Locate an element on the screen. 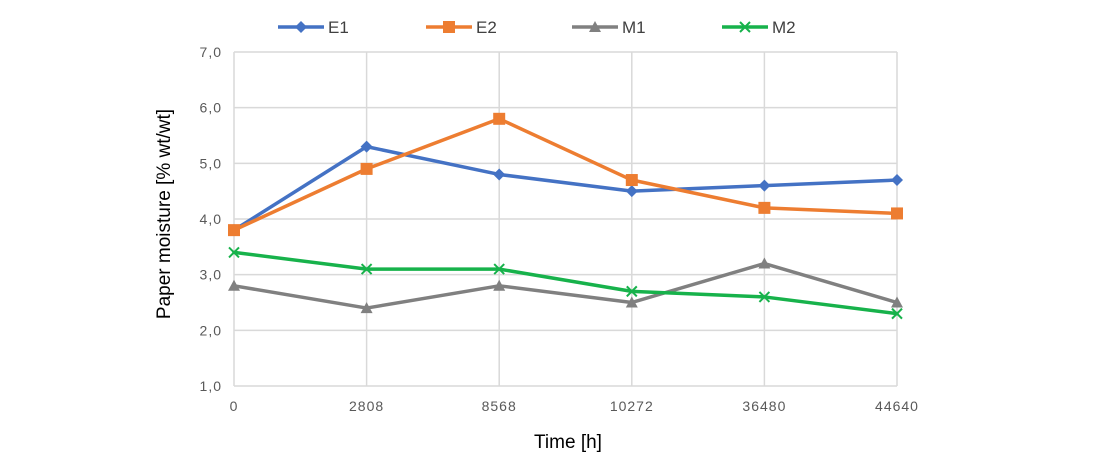 Image resolution: width=1100 pixels, height=473 pixels. legend: E1 E2 M1 M2 is located at coordinates (537, 27).